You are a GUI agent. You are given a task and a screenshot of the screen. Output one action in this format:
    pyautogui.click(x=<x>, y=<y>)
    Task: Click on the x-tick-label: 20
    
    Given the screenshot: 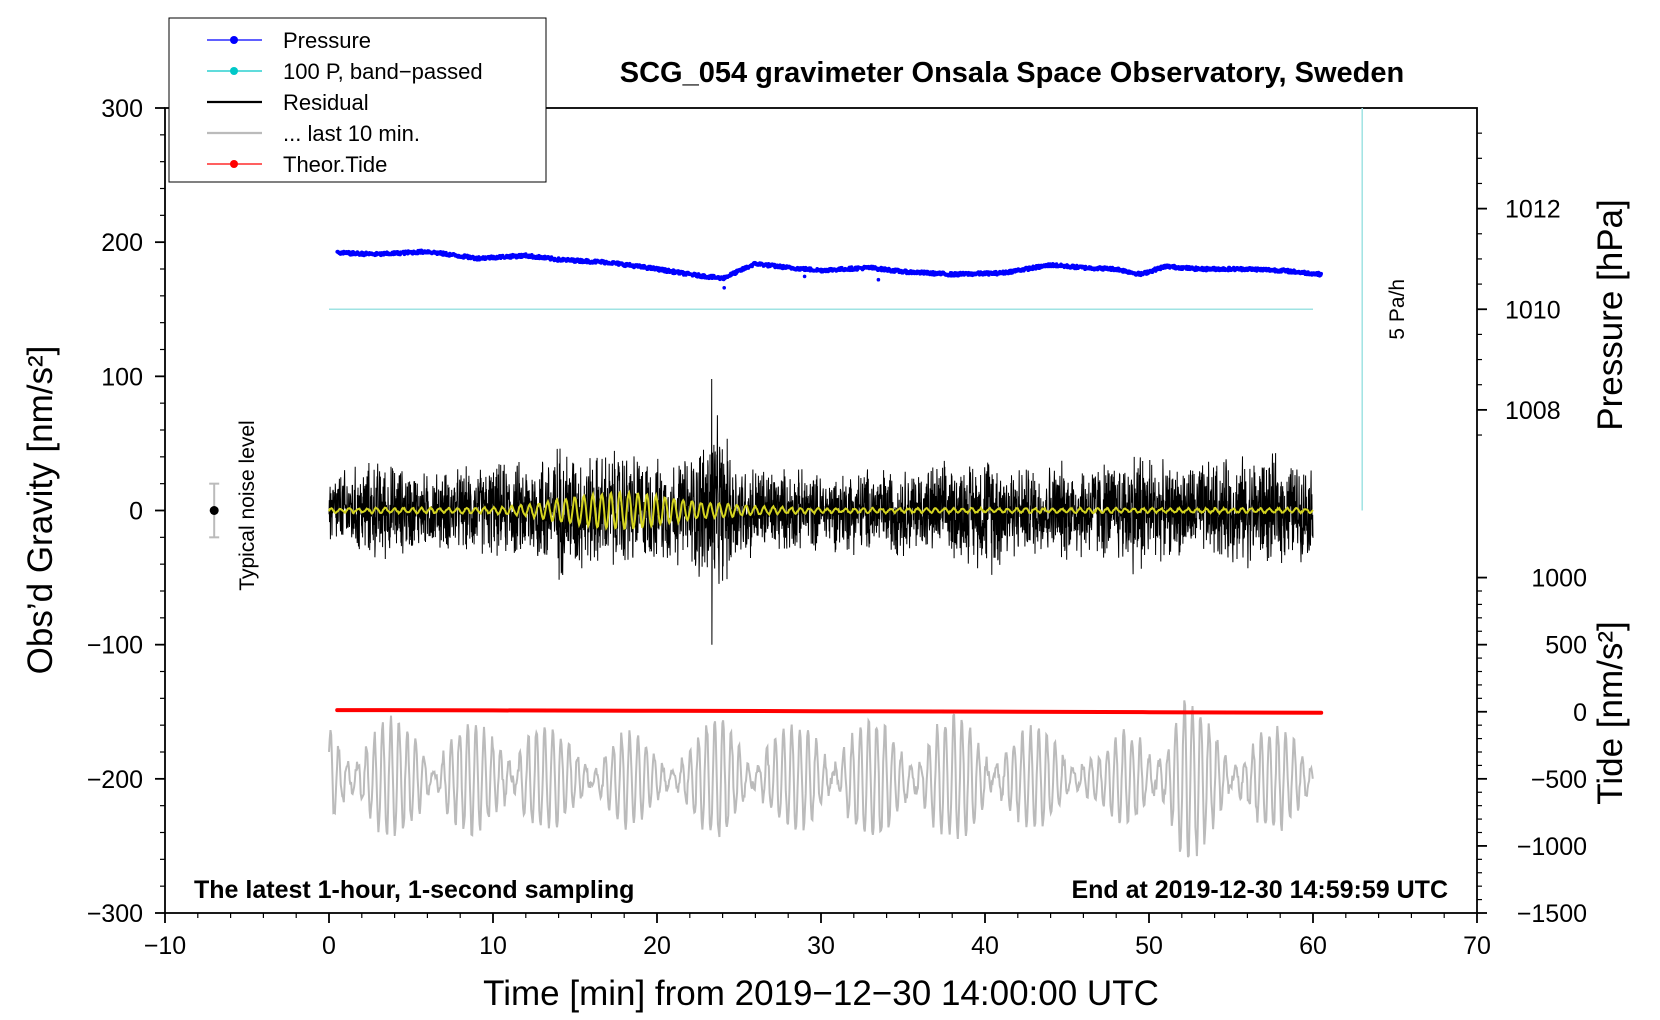 What is the action you would take?
    pyautogui.click(x=657, y=946)
    